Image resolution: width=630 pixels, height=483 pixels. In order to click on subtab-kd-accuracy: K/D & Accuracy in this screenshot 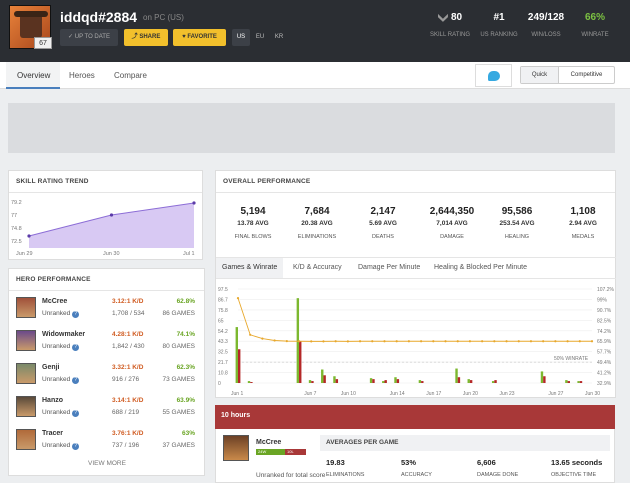, I will do `click(317, 267)`.